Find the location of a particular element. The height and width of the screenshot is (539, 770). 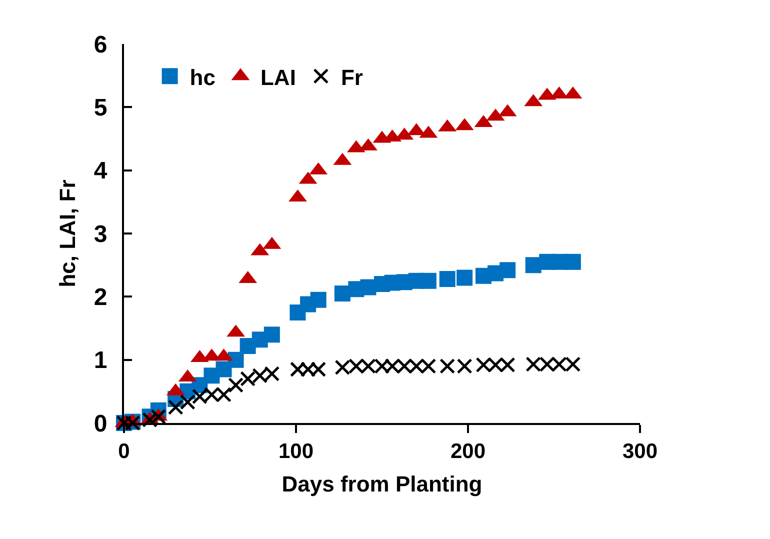

y-tick-label: 1 is located at coordinates (101, 360).